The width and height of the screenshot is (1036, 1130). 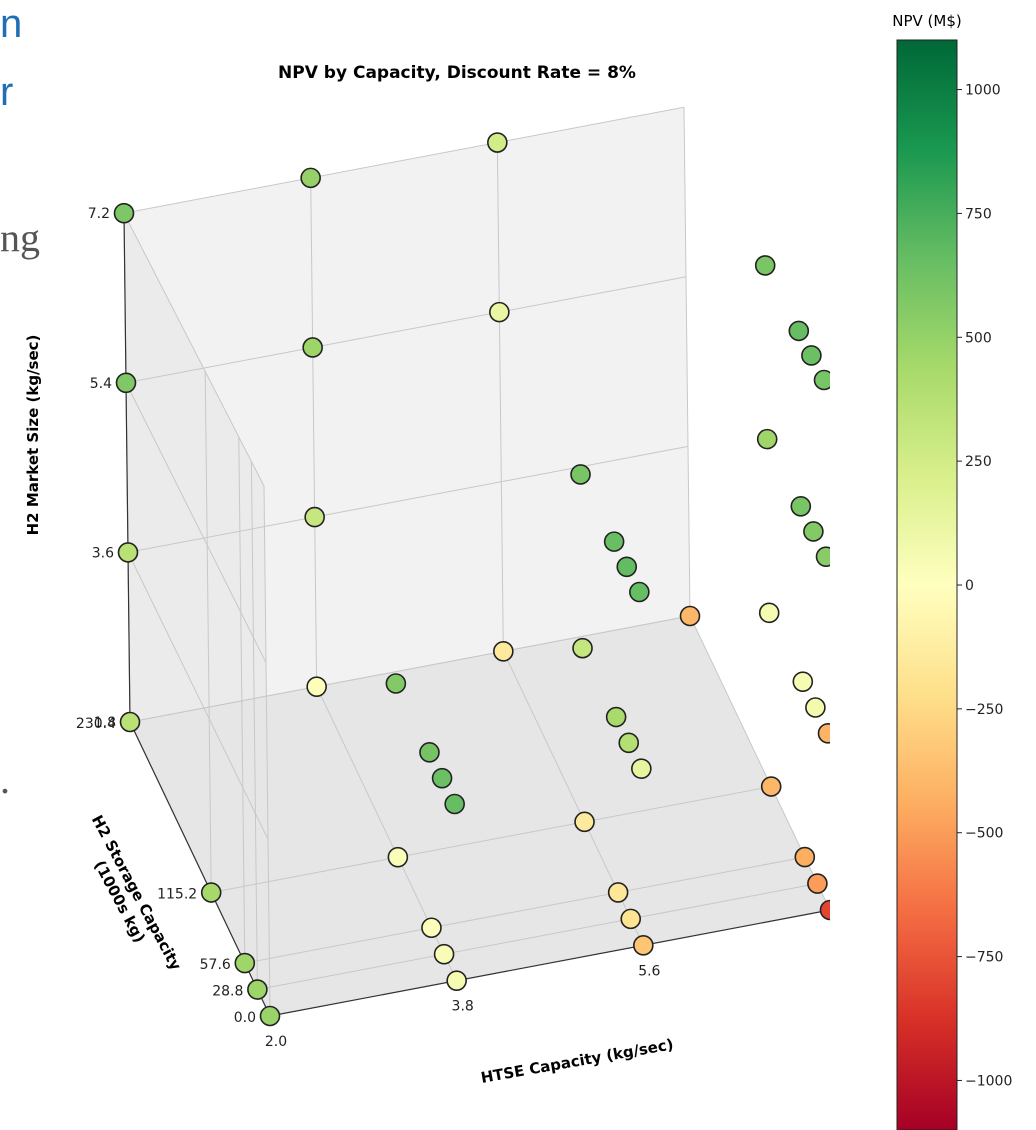 What do you see at coordinates (101, 384) in the screenshot?
I see `z-tick-label: 5.4` at bounding box center [101, 384].